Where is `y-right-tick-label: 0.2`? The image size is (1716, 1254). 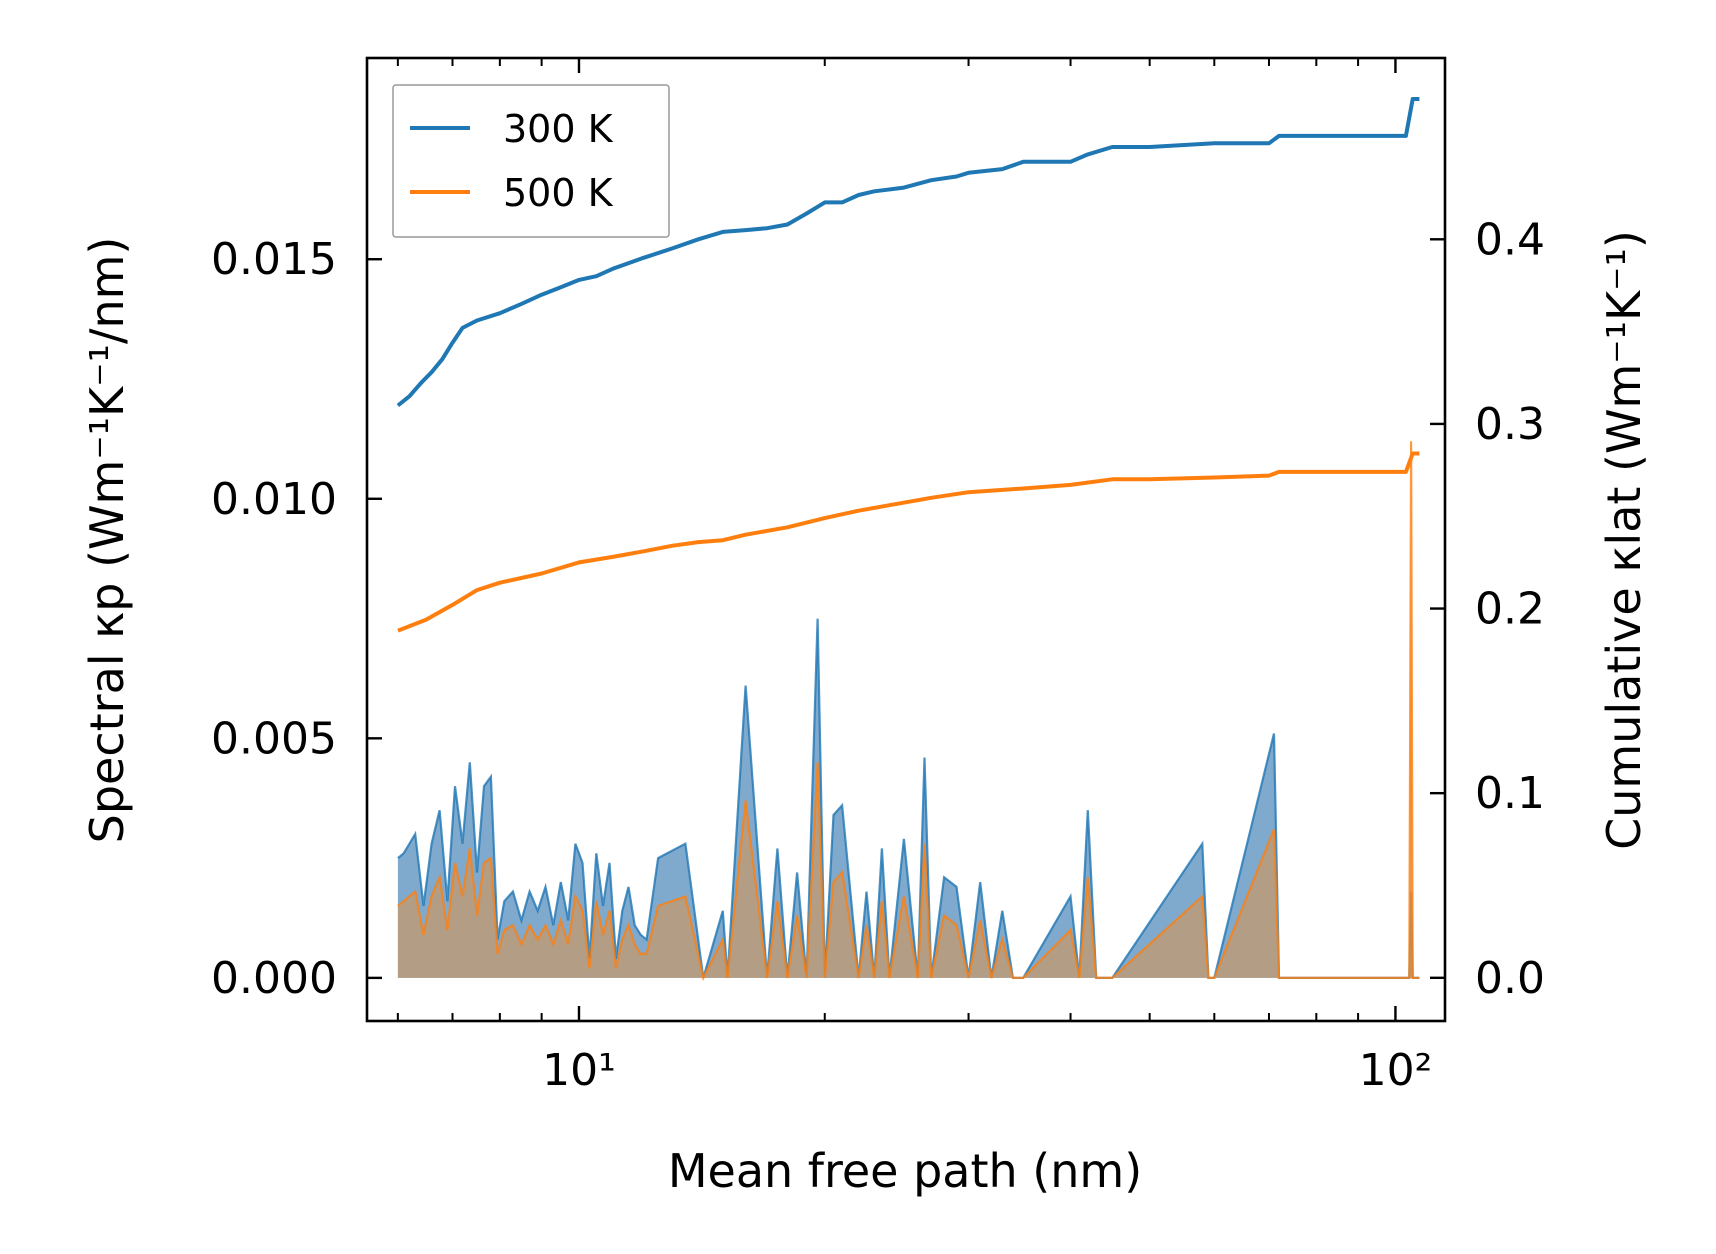 y-right-tick-label: 0.2 is located at coordinates (1510, 609).